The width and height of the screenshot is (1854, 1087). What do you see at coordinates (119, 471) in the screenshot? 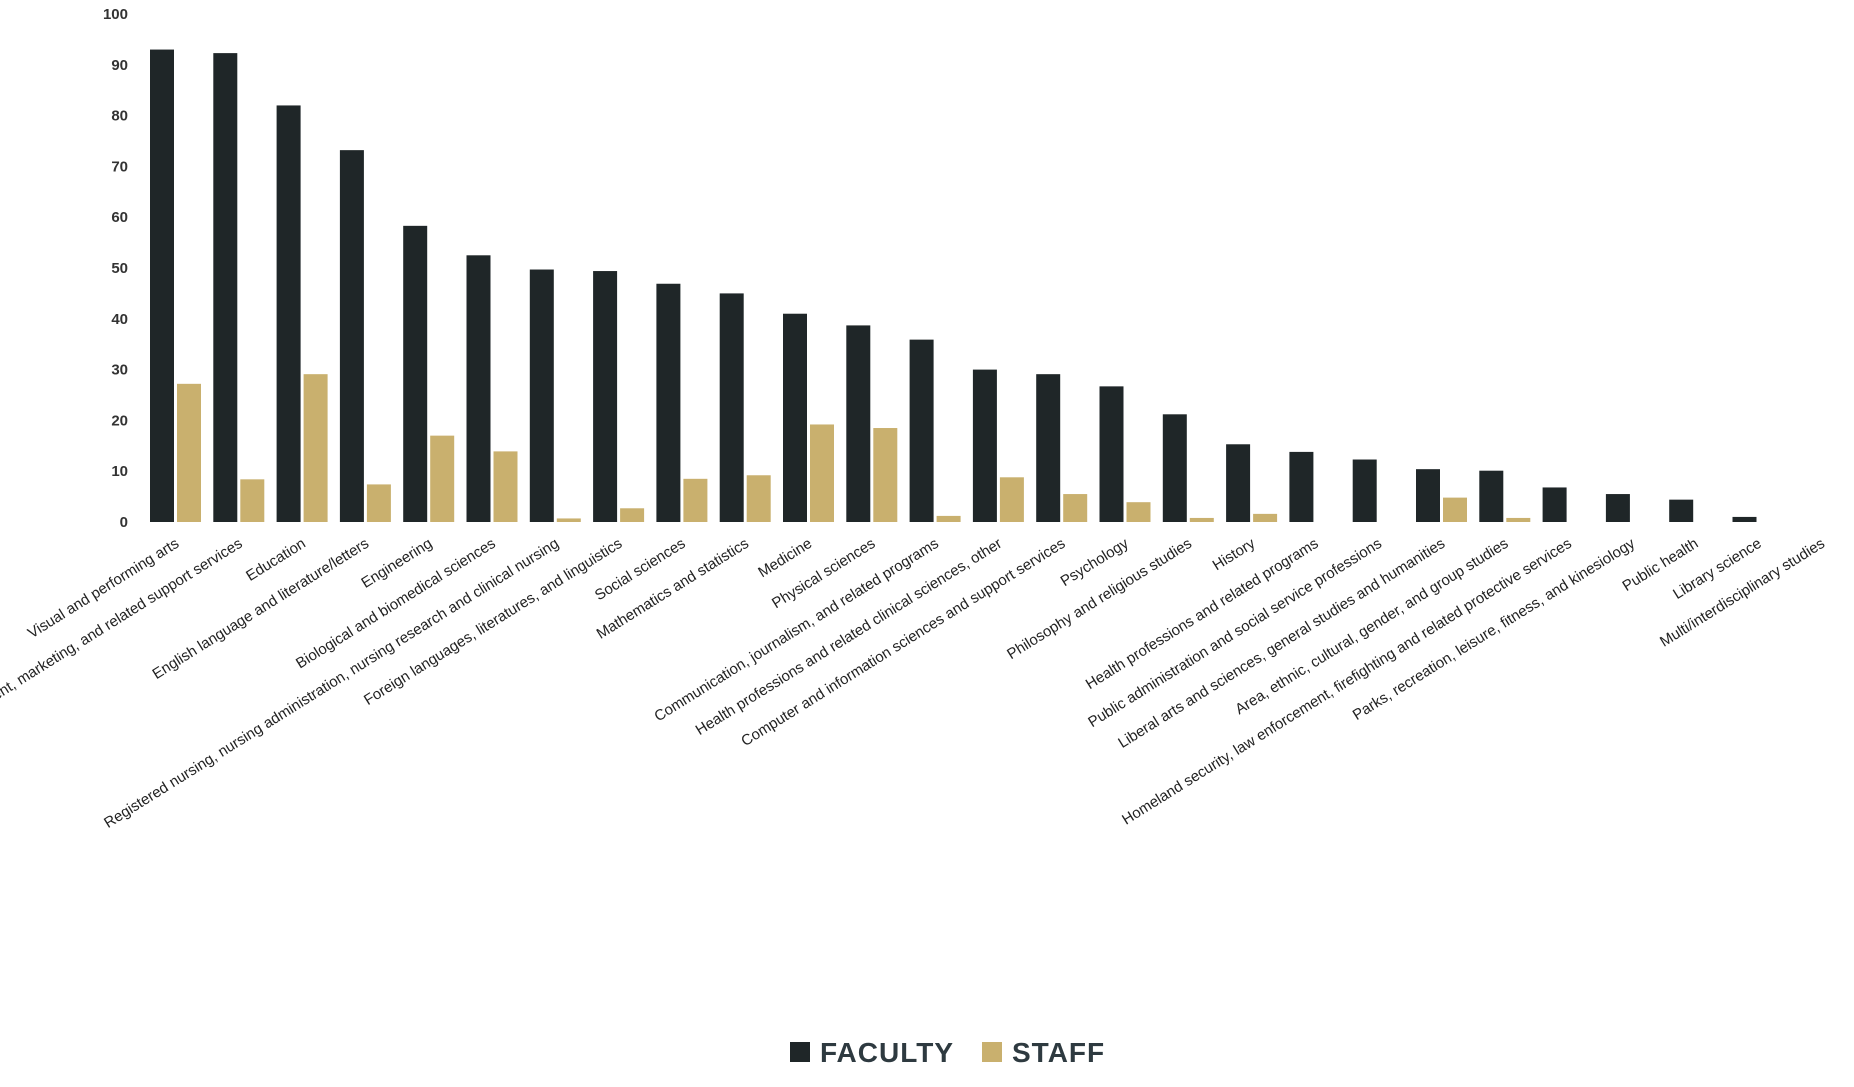
I see `y-tick-label: 10` at bounding box center [119, 471].